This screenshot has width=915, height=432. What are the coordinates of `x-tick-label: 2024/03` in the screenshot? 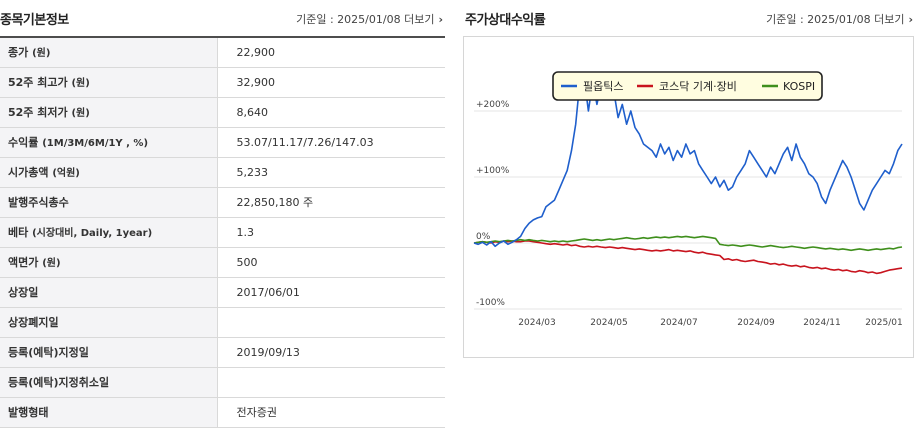 It's located at (536, 323).